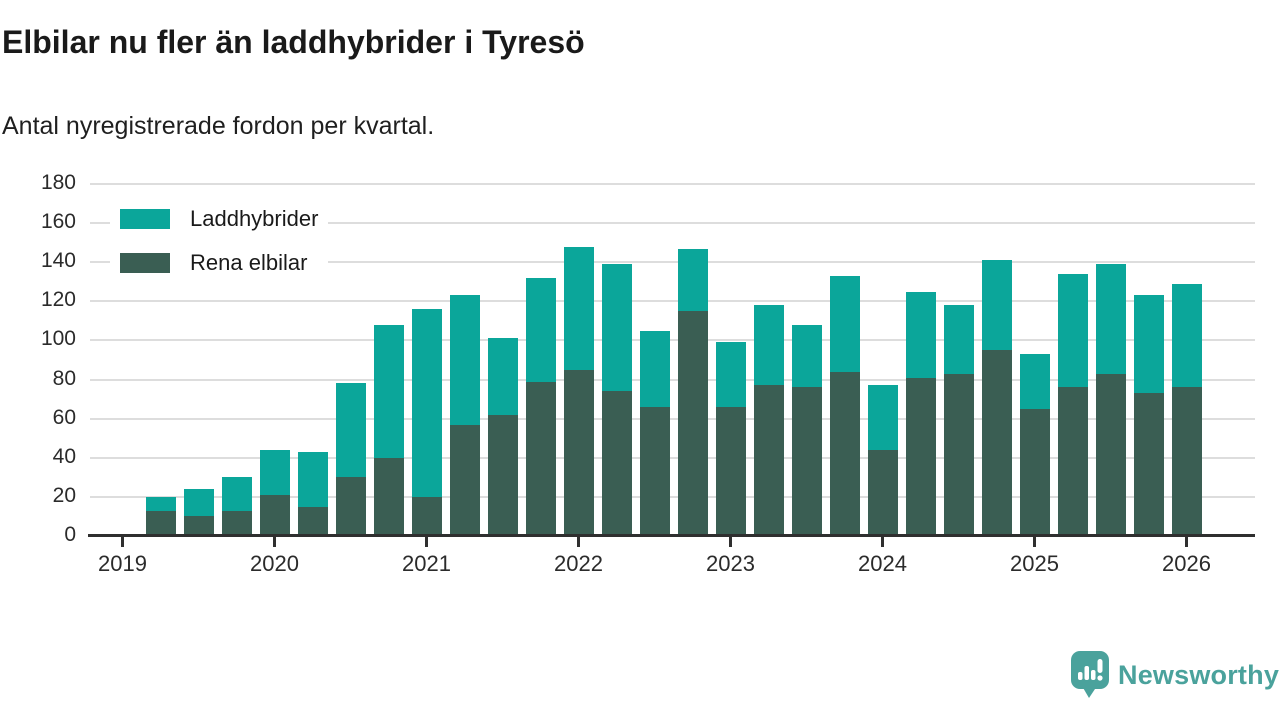 Image resolution: width=1280 pixels, height=720 pixels. I want to click on bar-2021-Q4-rena-elbilar, so click(540, 458).